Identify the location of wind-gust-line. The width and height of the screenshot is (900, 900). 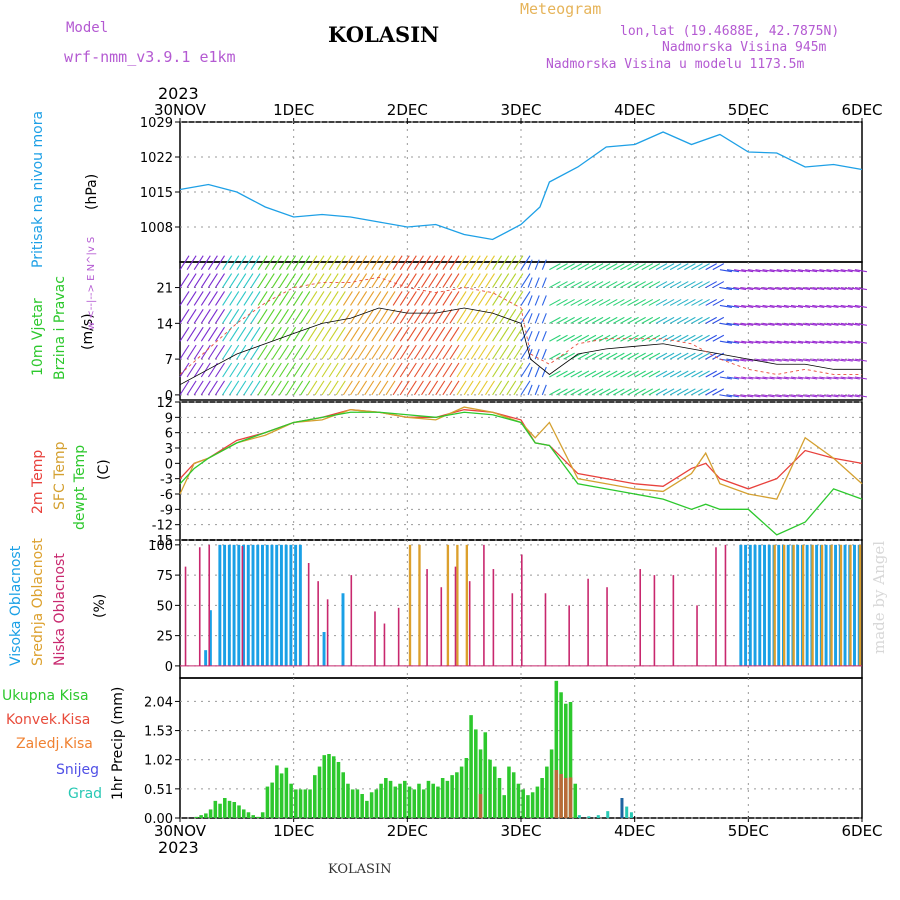
(520, 325).